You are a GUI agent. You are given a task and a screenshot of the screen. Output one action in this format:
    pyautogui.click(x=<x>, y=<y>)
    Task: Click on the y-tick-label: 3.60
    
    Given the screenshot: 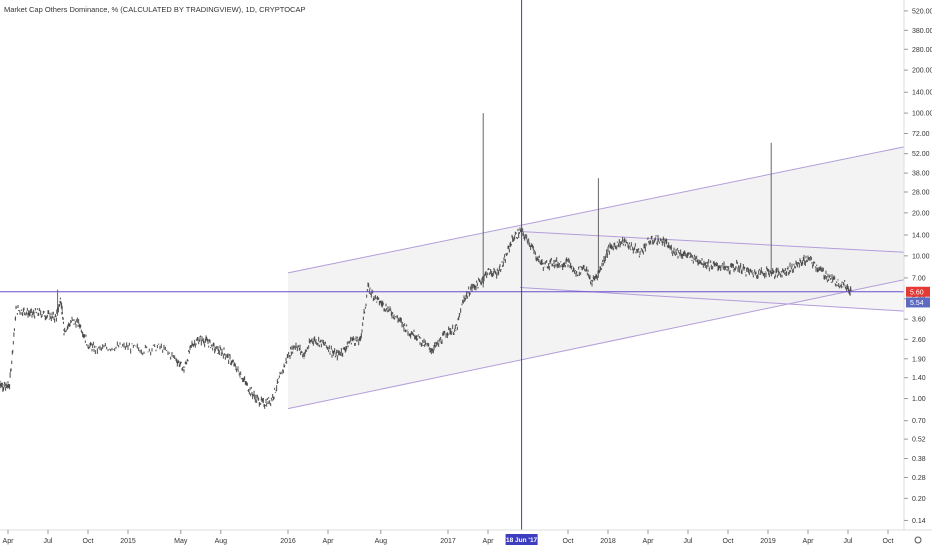 What is the action you would take?
    pyautogui.click(x=919, y=320)
    